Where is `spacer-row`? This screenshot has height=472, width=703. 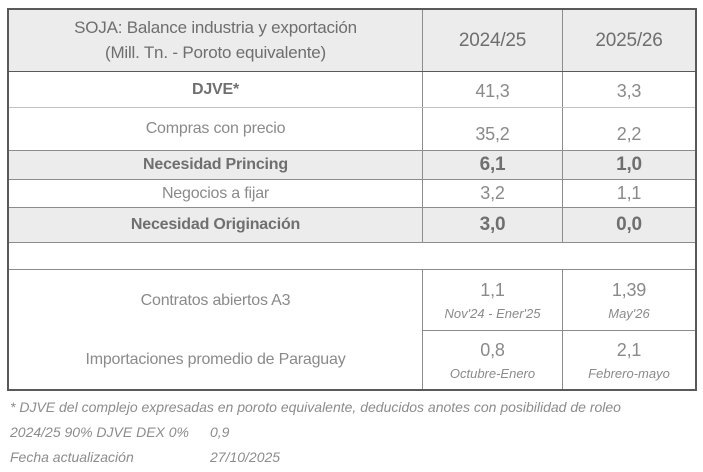 spacer-row is located at coordinates (352, 256).